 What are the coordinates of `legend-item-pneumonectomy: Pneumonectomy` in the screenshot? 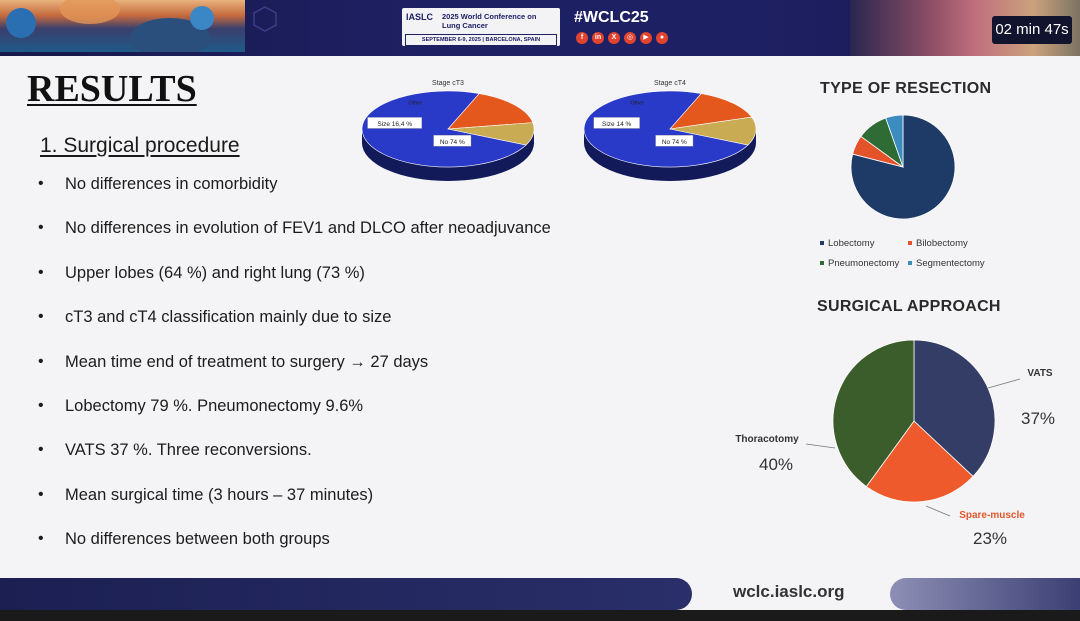 It's located at (859, 263).